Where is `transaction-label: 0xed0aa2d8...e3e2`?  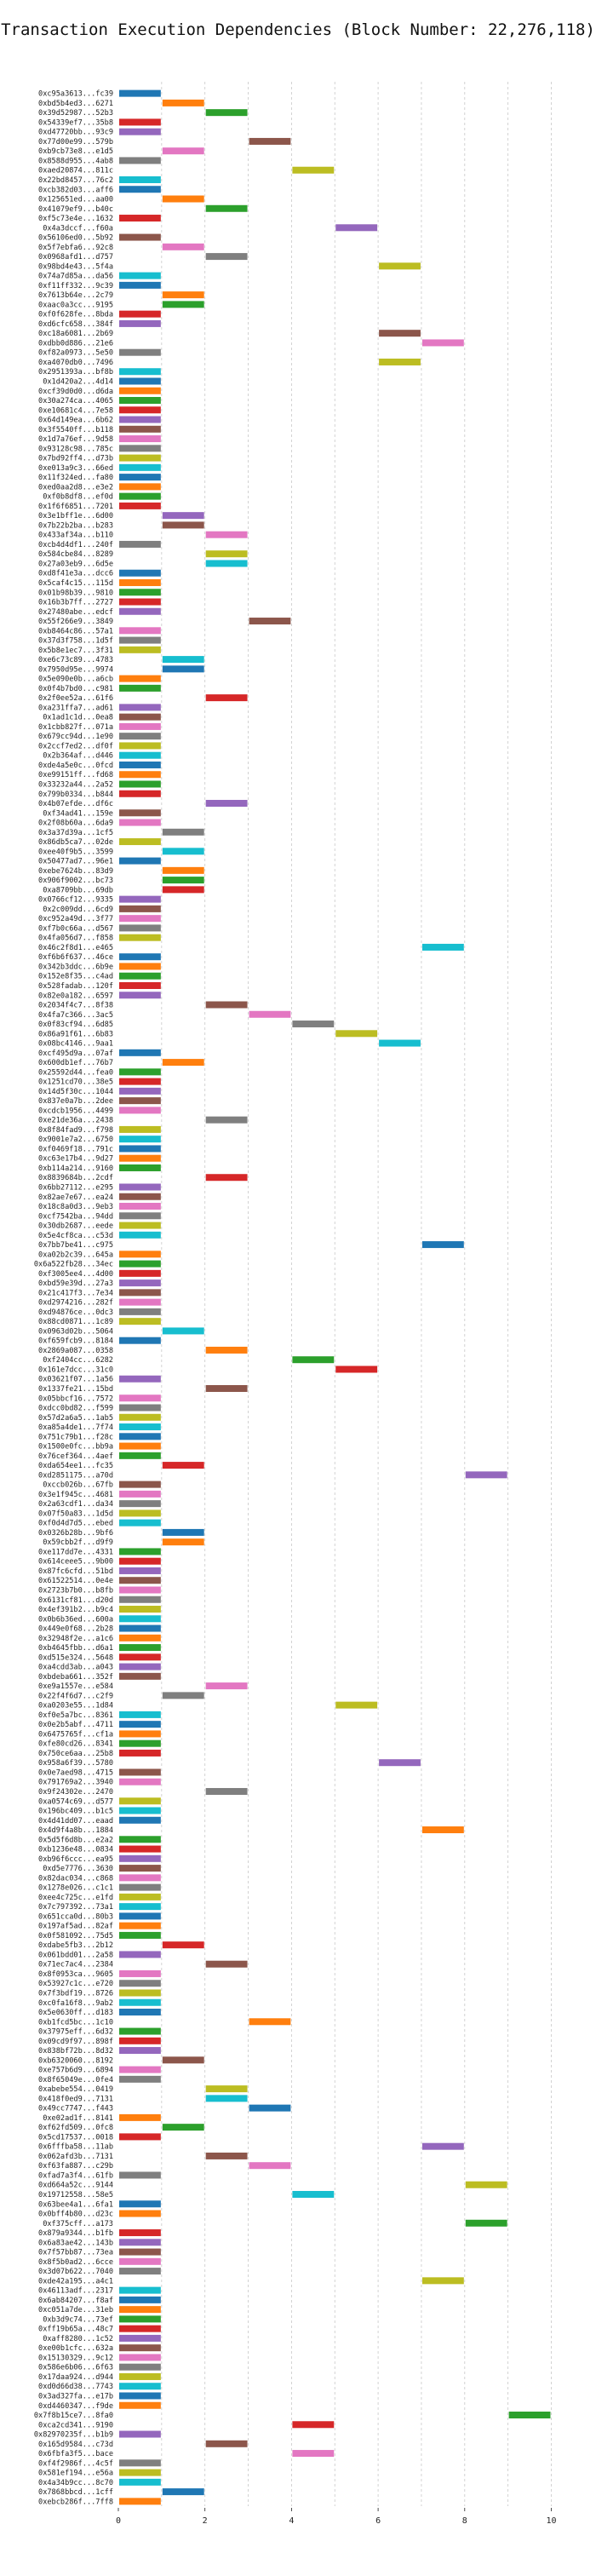
transaction-label: 0xed0aa2d8...e3e2 is located at coordinates (75, 488).